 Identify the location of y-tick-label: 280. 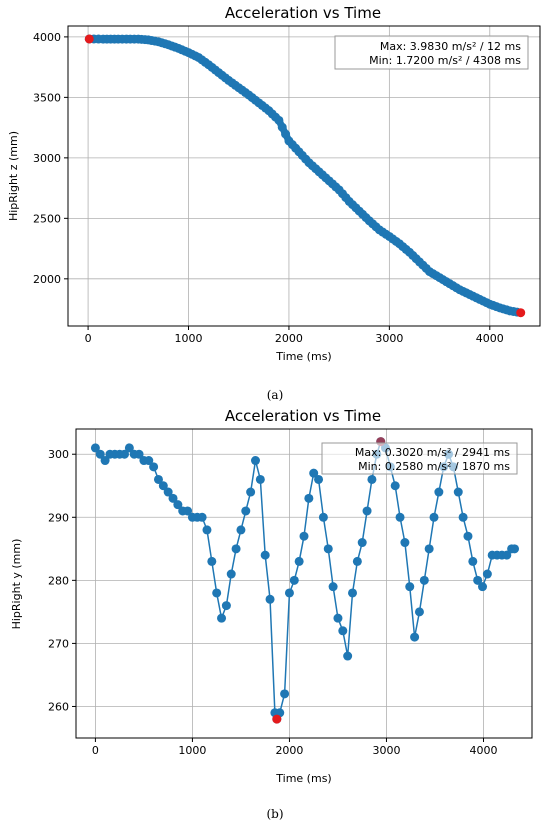
(58, 580).